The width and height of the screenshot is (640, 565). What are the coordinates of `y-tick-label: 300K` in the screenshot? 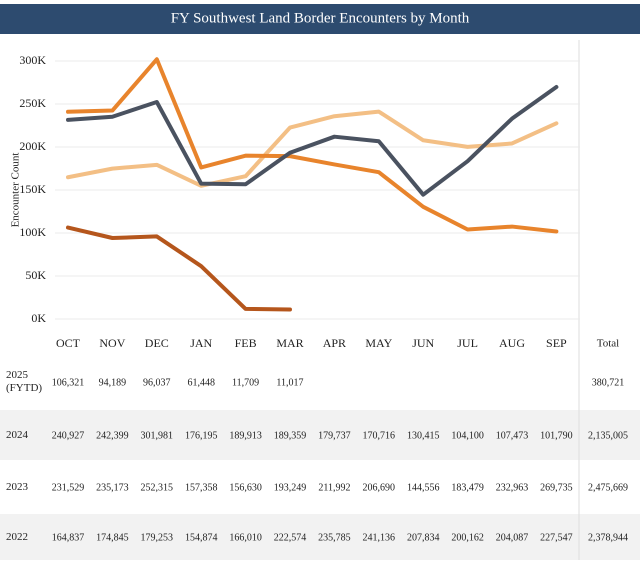 It's located at (32, 60).